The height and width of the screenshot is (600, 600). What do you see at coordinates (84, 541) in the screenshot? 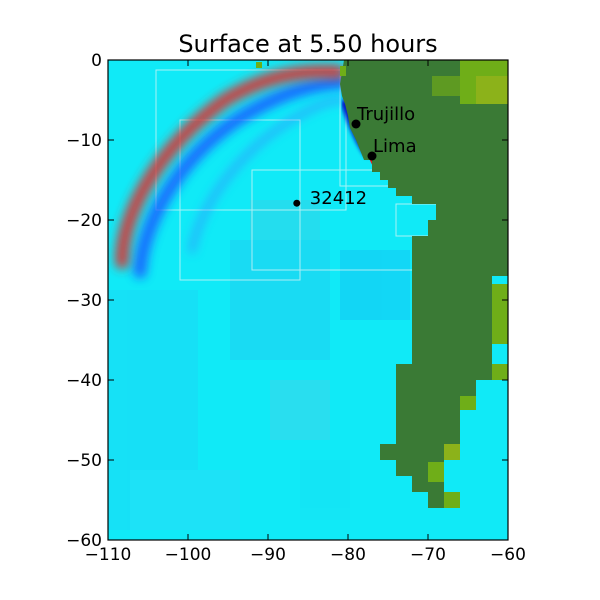
I see `y-tick-label: −60` at bounding box center [84, 541].